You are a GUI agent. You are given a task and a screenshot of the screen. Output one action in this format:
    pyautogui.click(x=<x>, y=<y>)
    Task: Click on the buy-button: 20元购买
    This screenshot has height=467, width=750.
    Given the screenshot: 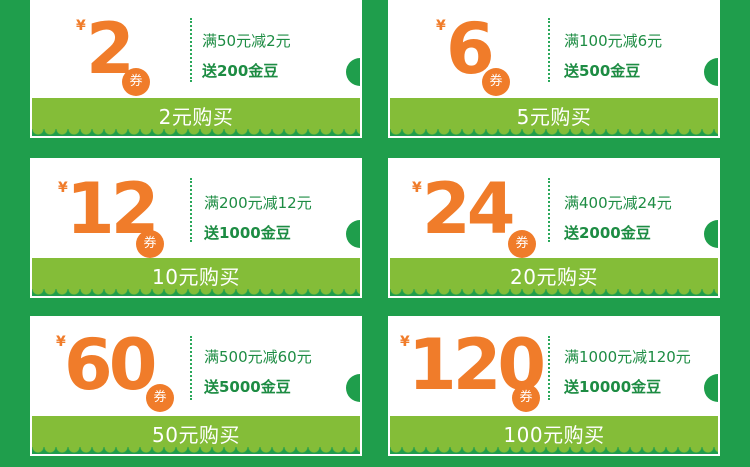 What is the action you would take?
    pyautogui.click(x=554, y=277)
    